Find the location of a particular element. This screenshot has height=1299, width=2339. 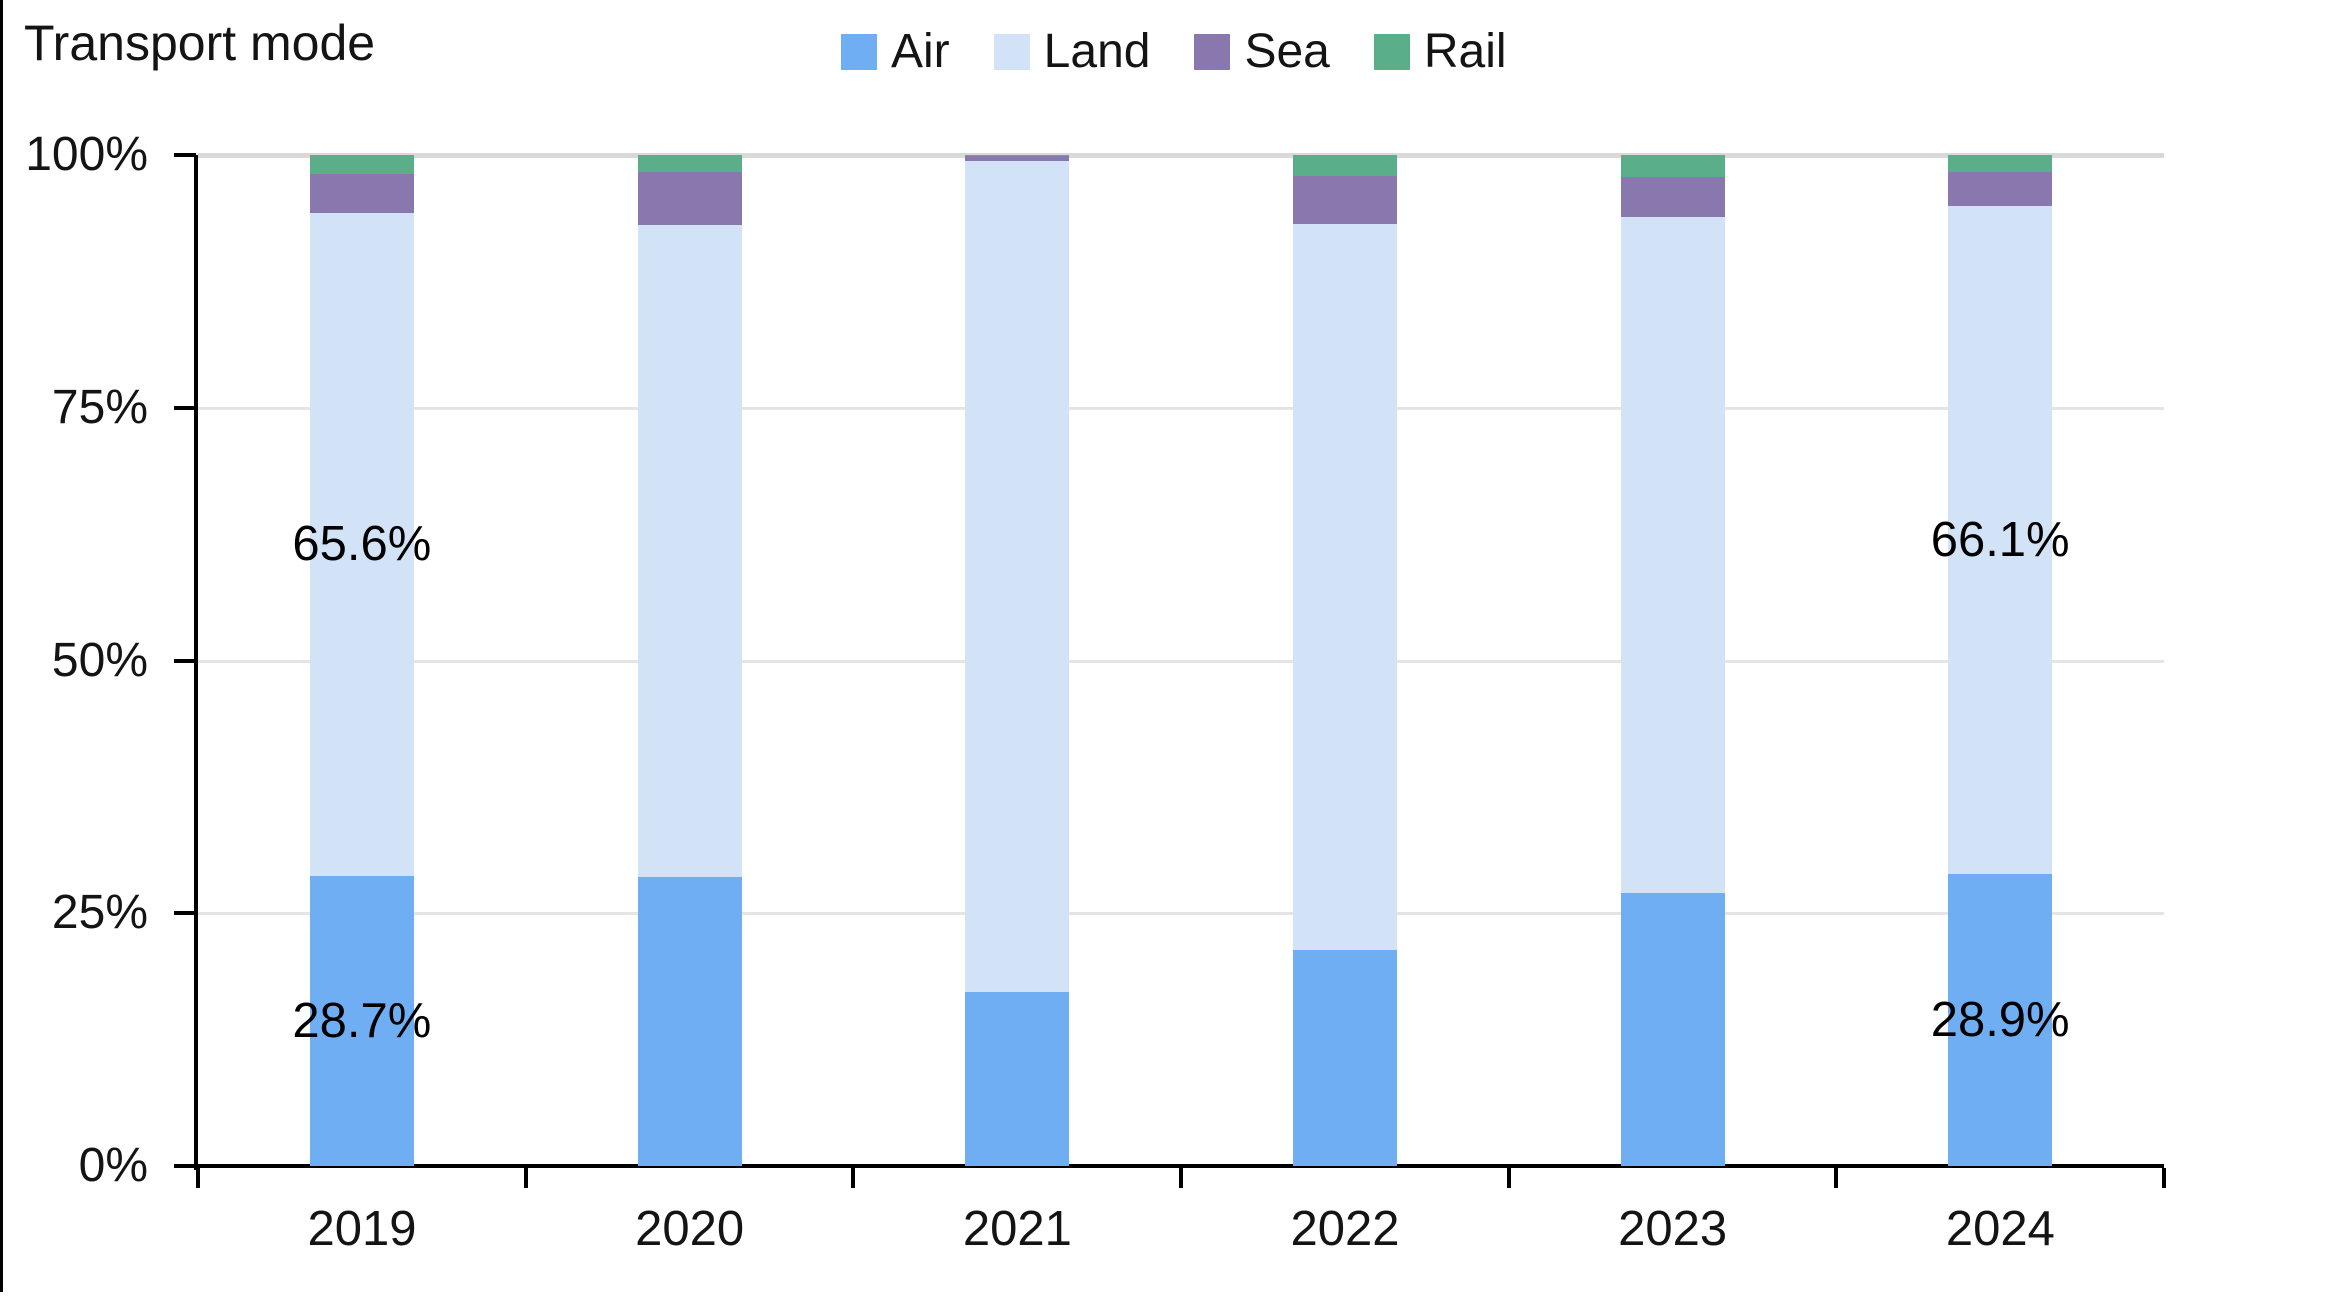

y-axis-label-0: 0% is located at coordinates (113, 1165).